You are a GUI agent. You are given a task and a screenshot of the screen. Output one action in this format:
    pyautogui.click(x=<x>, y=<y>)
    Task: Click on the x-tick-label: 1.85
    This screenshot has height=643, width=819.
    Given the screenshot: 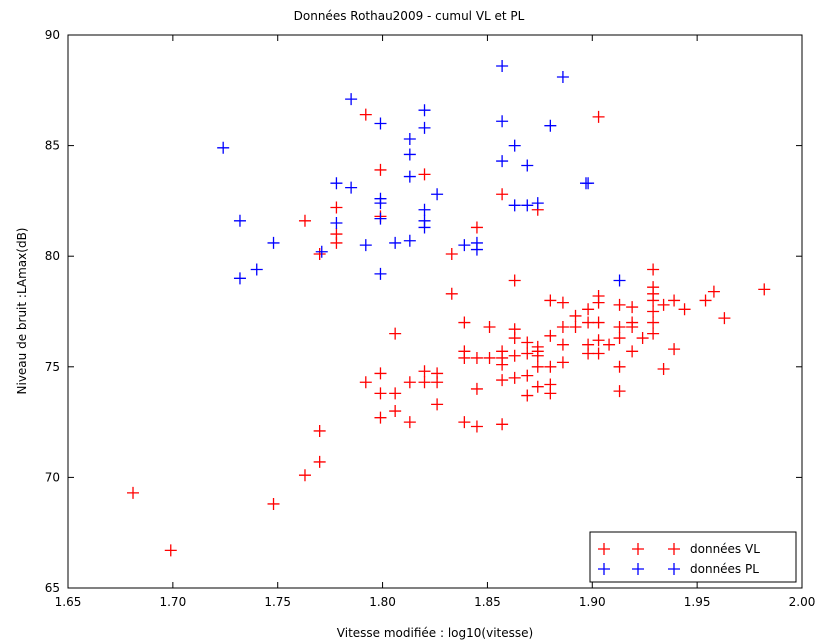 What is the action you would take?
    pyautogui.click(x=487, y=602)
    